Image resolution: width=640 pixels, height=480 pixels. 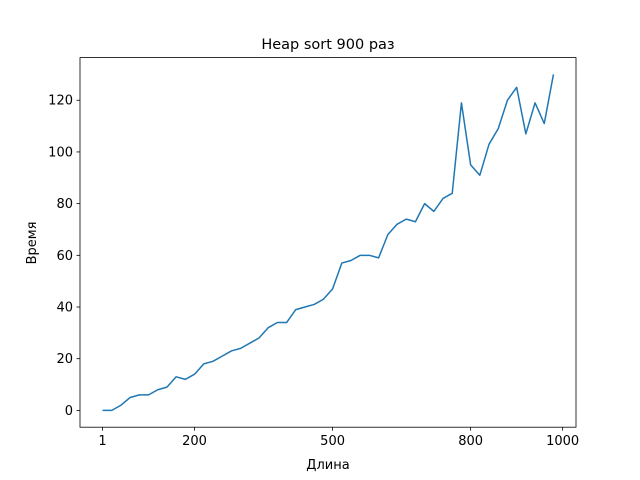 What do you see at coordinates (64, 204) in the screenshot?
I see `y-tick-label: 80` at bounding box center [64, 204].